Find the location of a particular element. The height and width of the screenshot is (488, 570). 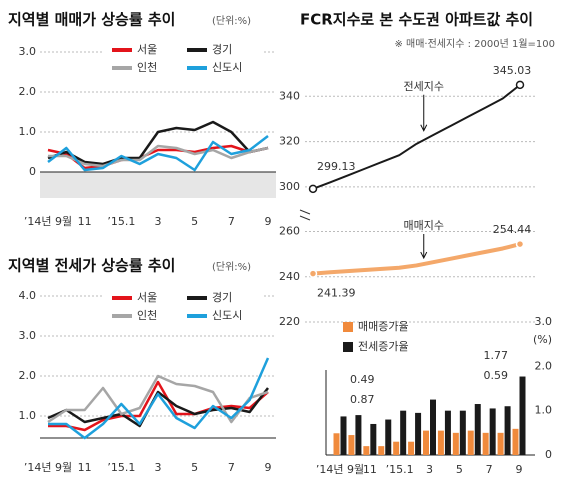

chart-title: 지역별 매매가 상승률 추이 is located at coordinates (91, 20).